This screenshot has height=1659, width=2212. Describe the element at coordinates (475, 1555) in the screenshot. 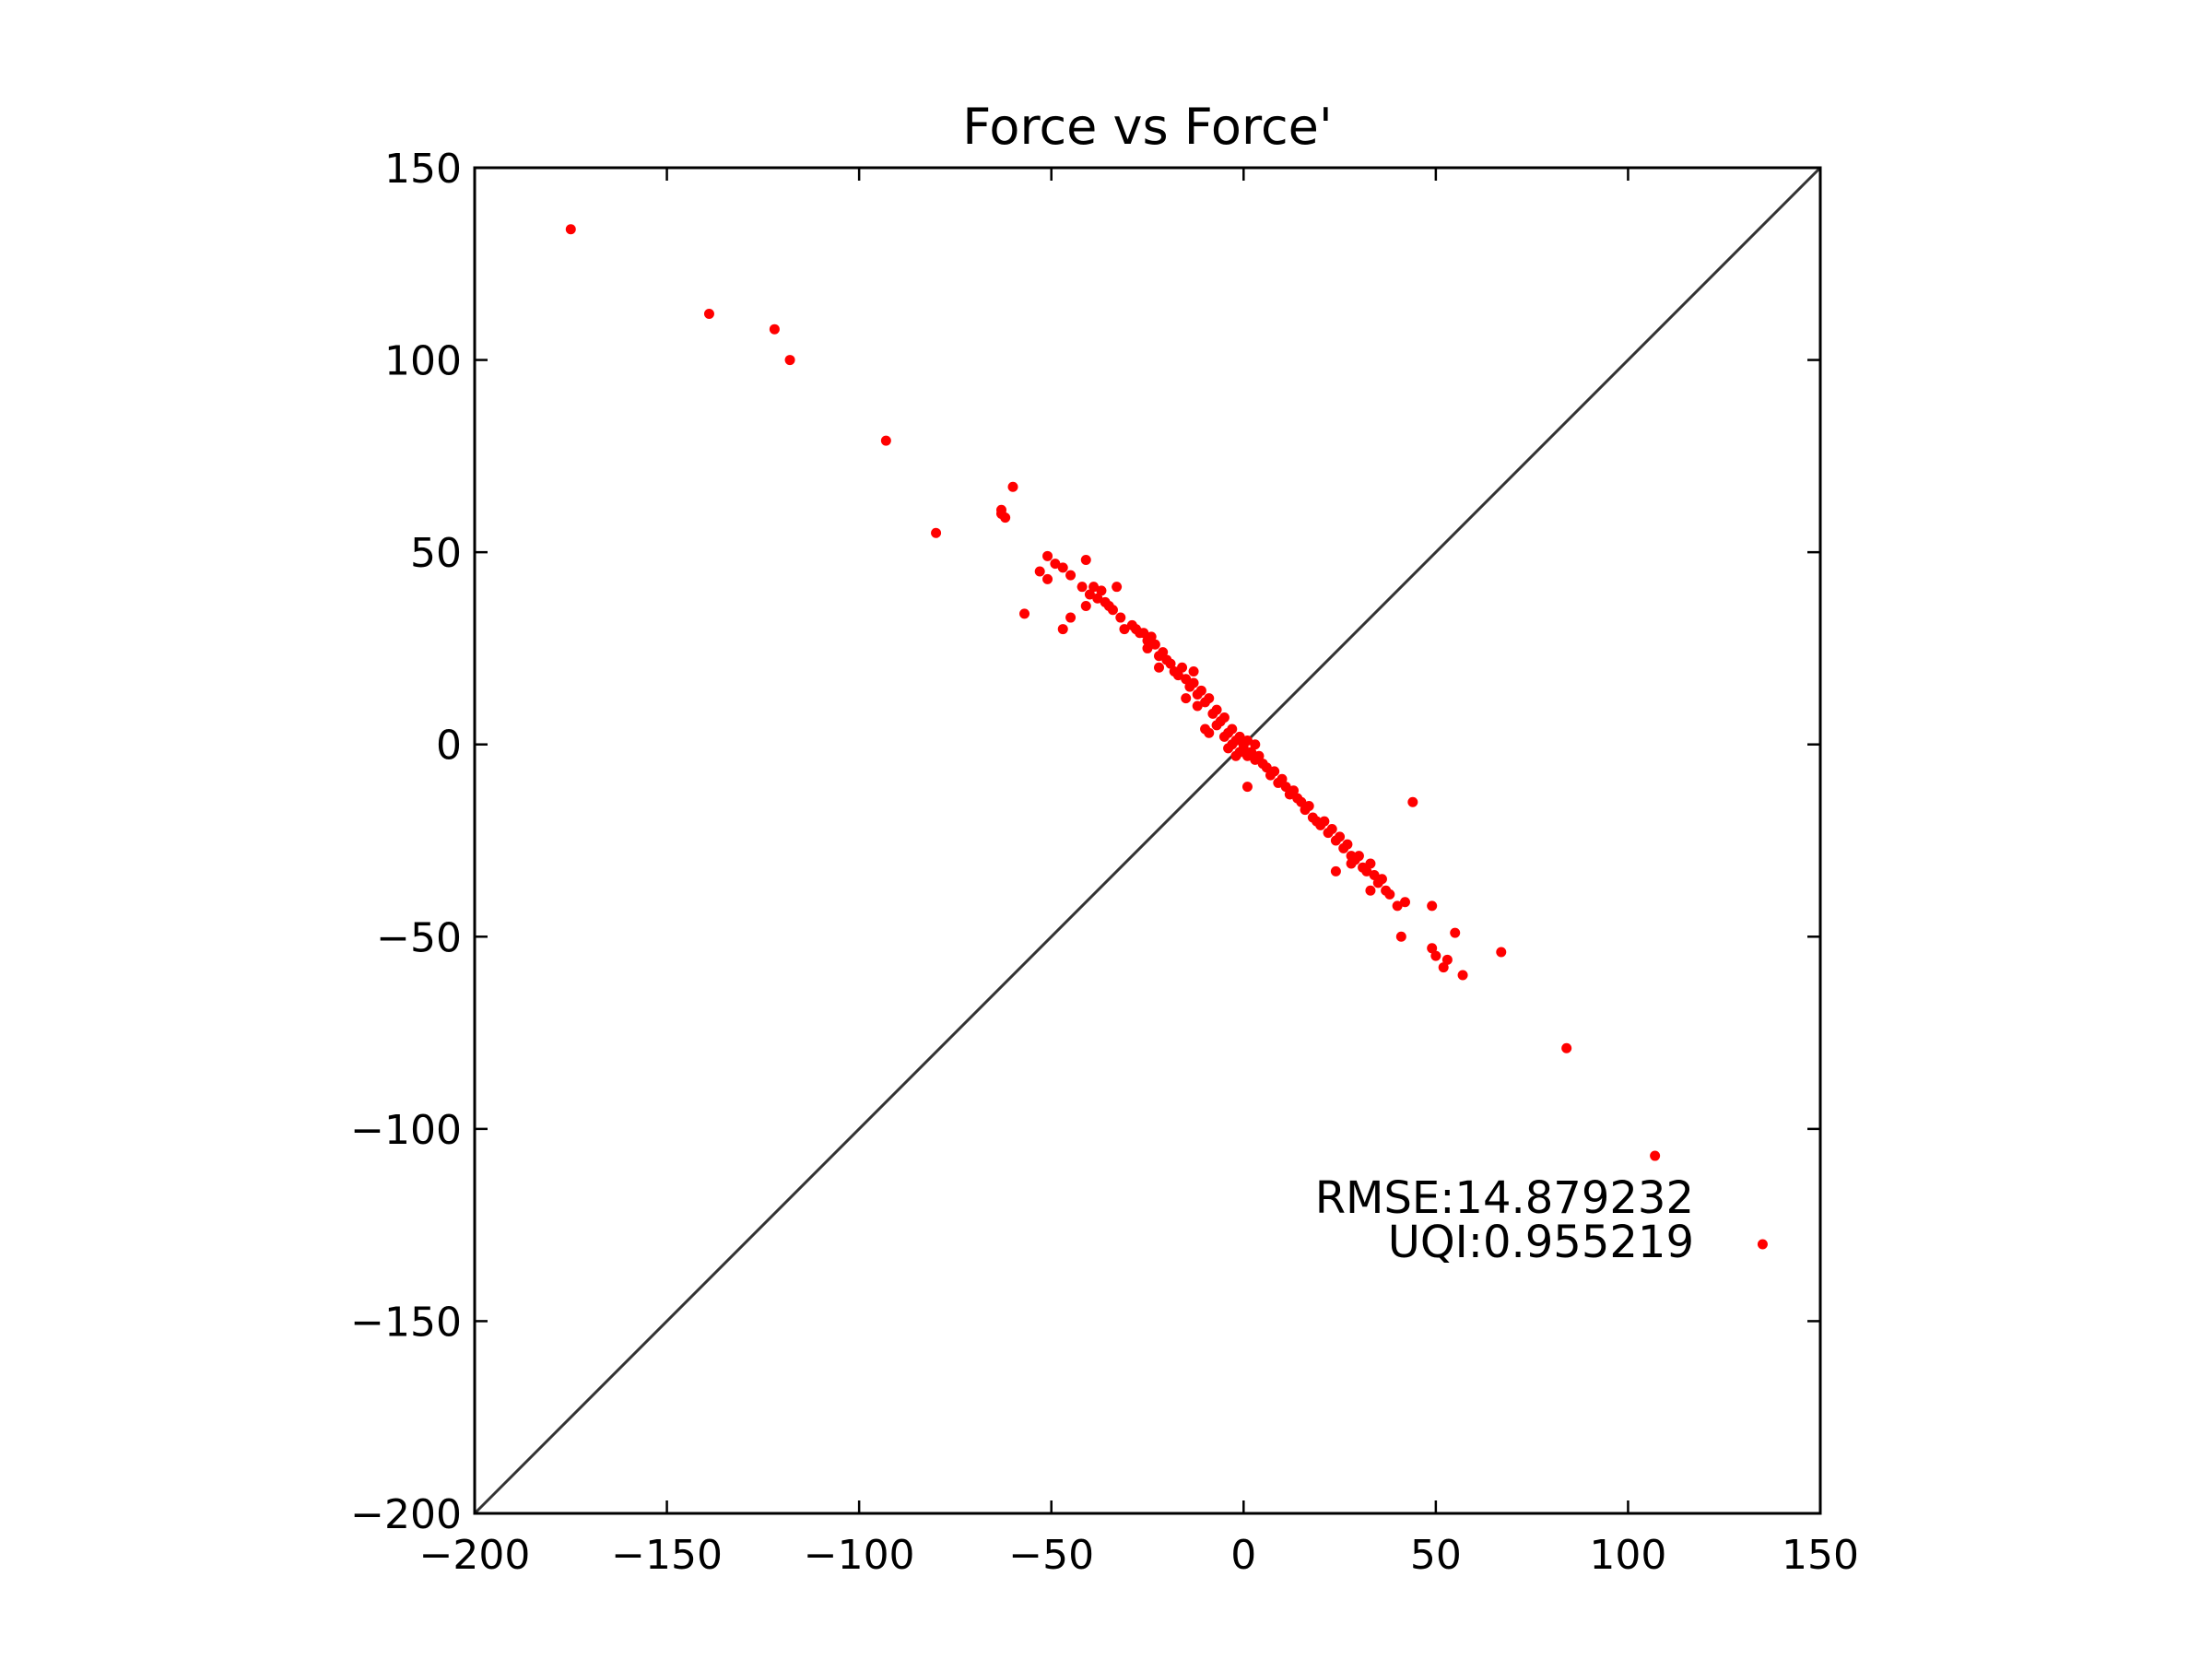

I see `x-tick-label: −200` at that location.